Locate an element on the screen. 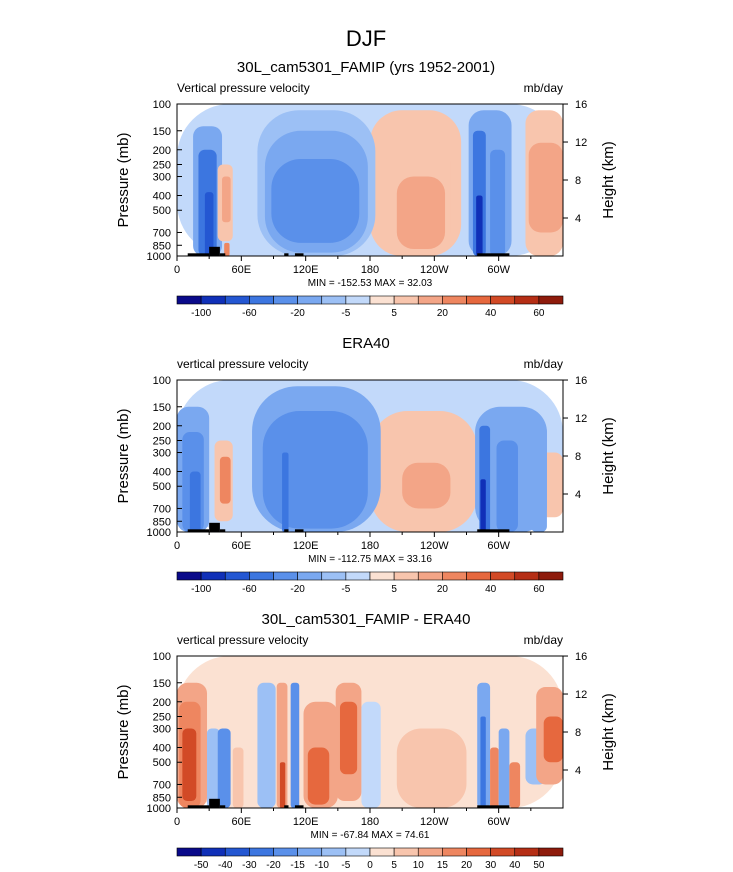 The image size is (733, 872). panel-left-label: vertical pressure velocity is located at coordinates (242, 640).